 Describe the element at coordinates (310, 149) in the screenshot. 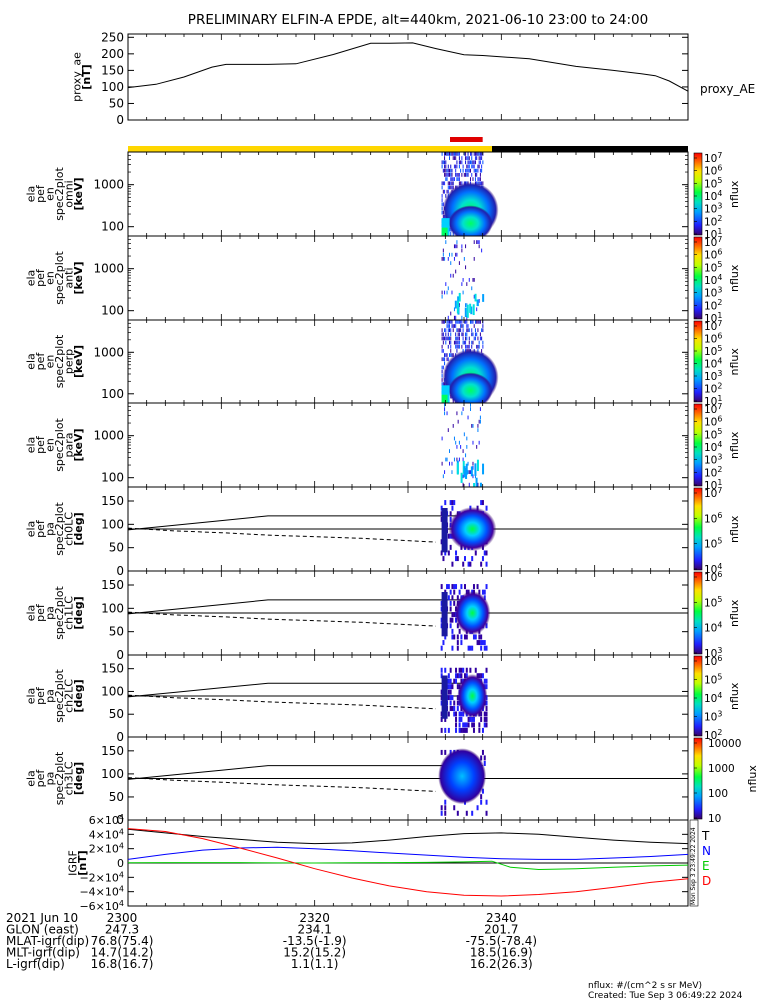

I see `status-bar-yellow` at that location.